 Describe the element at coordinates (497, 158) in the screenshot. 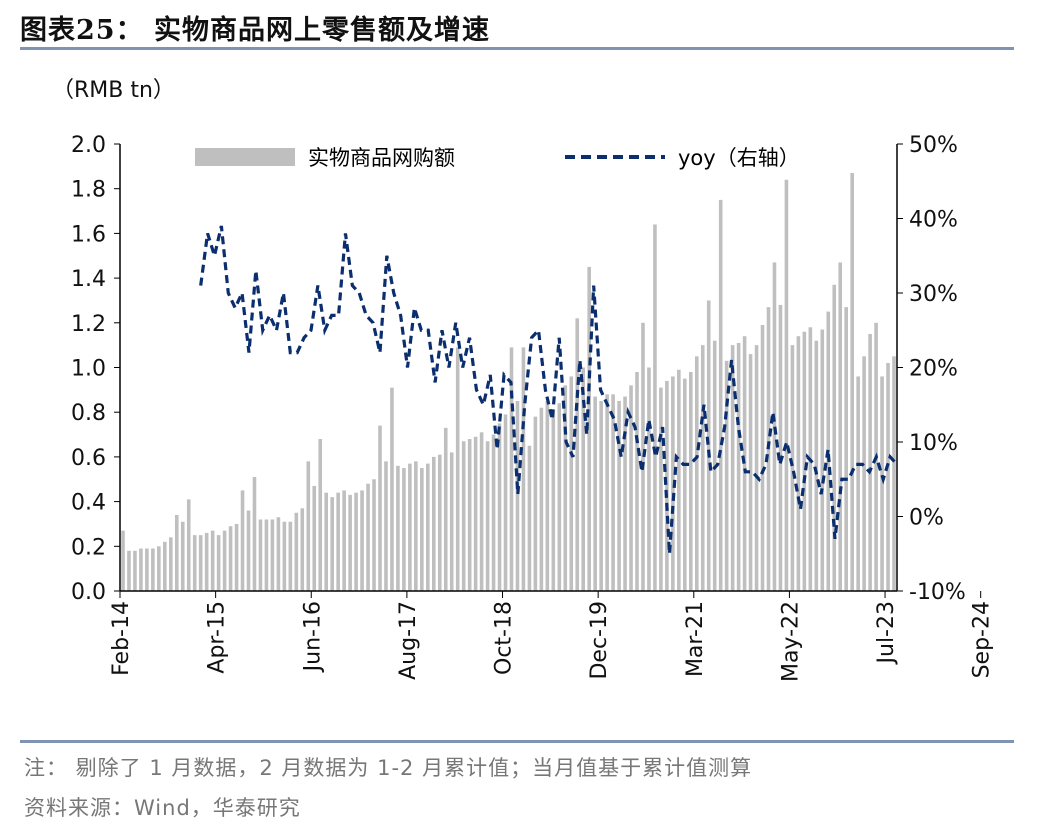

I see `legend: 实物商品网购额 yoy（右轴）` at that location.